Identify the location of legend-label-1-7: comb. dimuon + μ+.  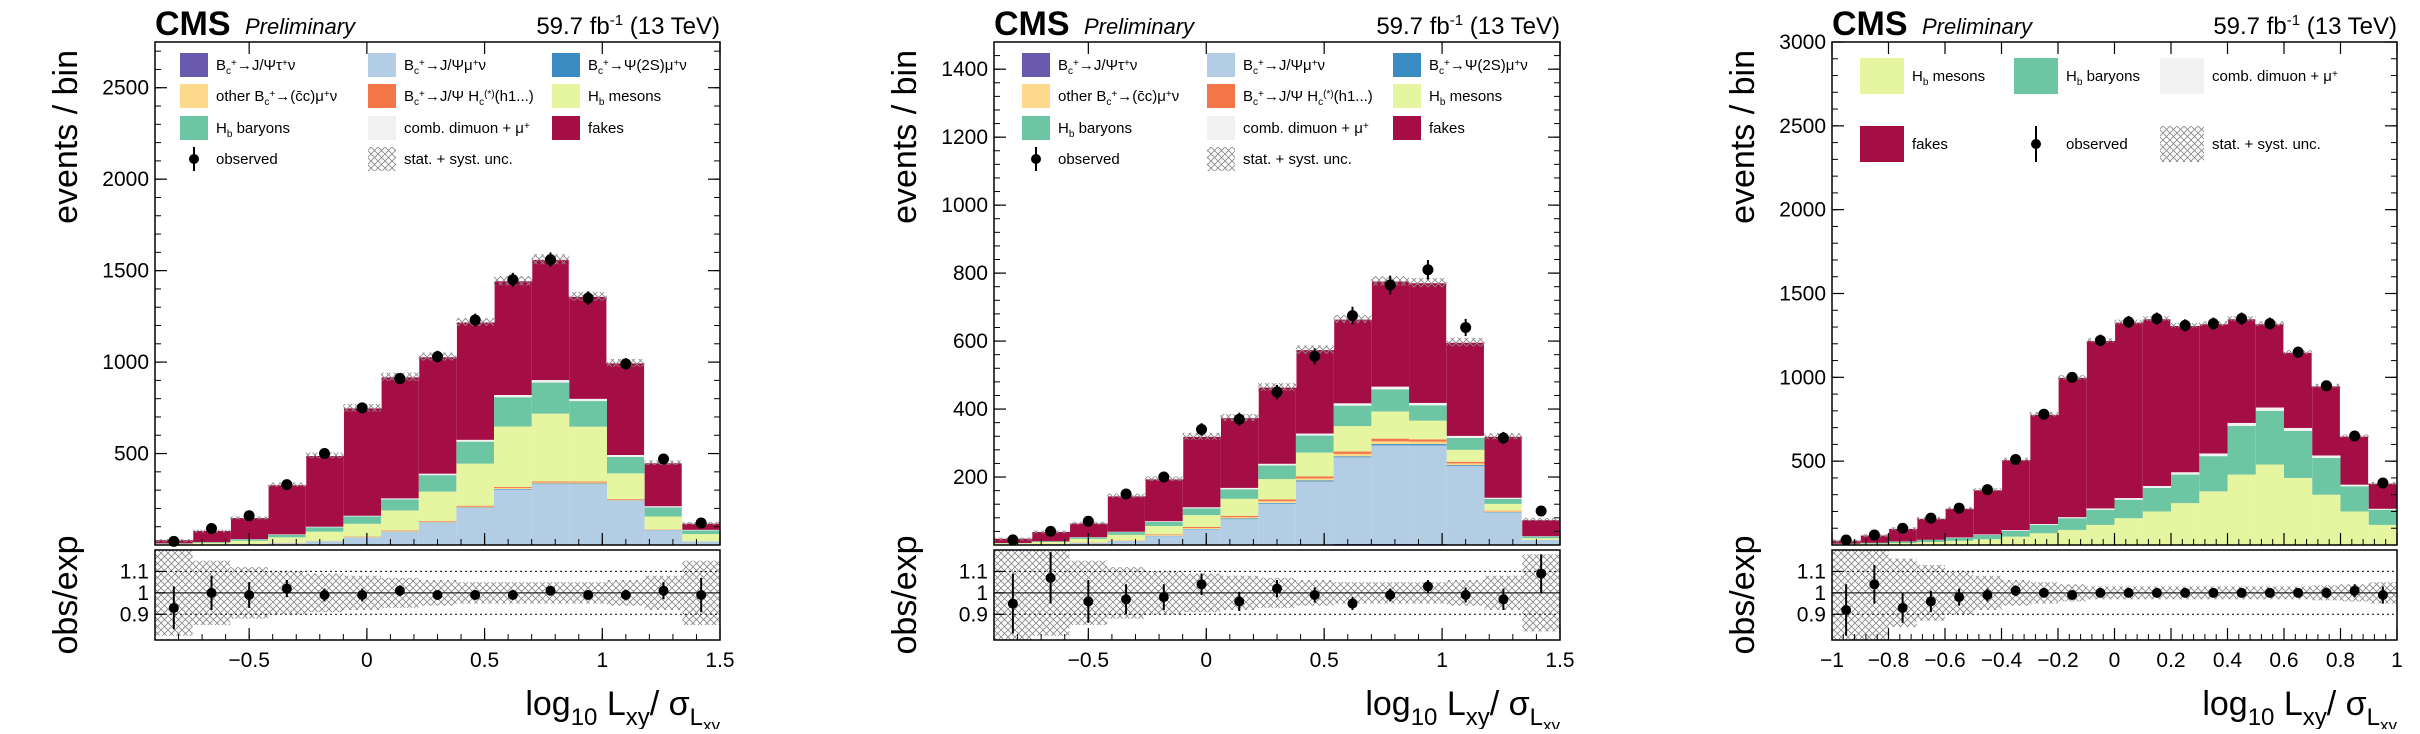
(1306, 128).